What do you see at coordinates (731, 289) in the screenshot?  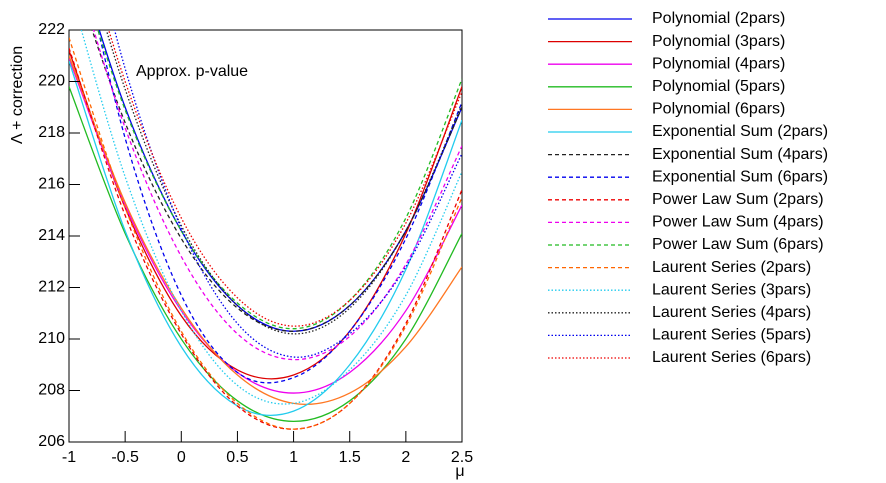 I see `legend-label: Laurent Series (3pars)` at bounding box center [731, 289].